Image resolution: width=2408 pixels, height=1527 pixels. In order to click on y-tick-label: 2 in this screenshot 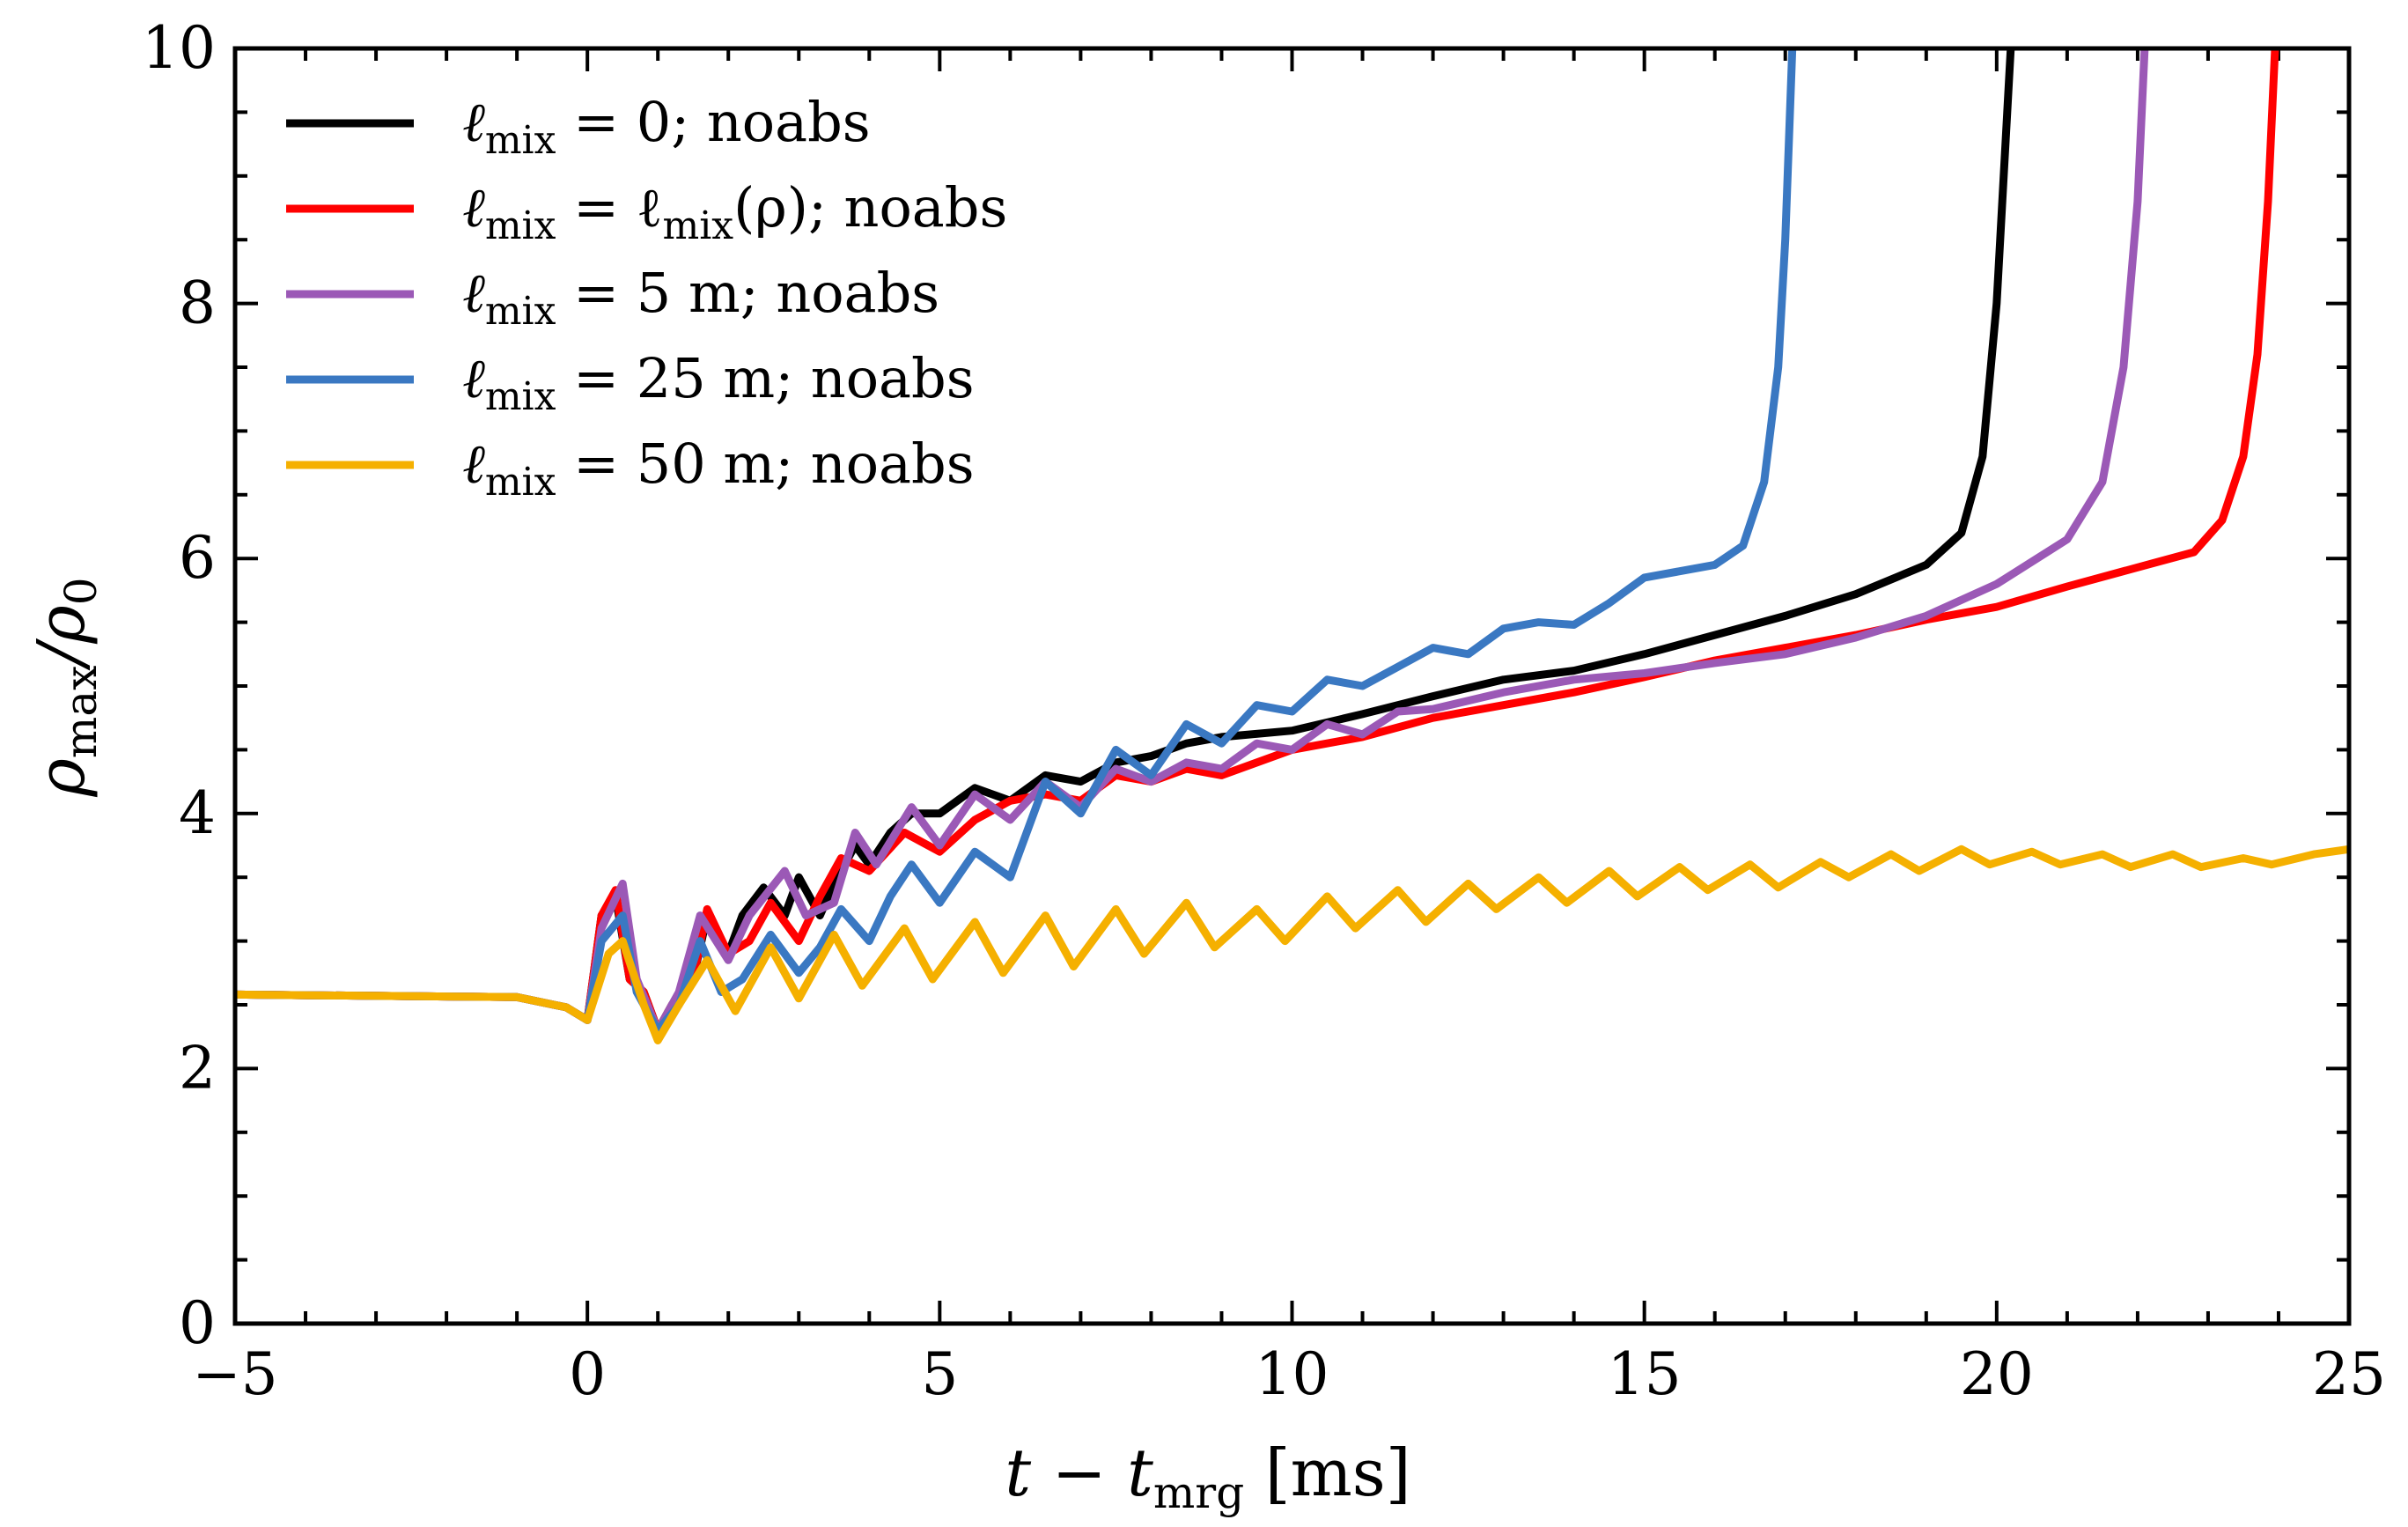, I will do `click(197, 1068)`.